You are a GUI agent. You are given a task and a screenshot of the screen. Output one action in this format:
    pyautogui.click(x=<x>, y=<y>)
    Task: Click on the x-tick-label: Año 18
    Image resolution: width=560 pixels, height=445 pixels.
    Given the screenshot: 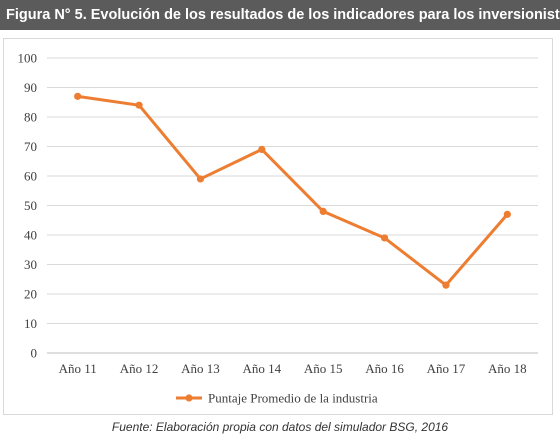 What is the action you would take?
    pyautogui.click(x=507, y=368)
    